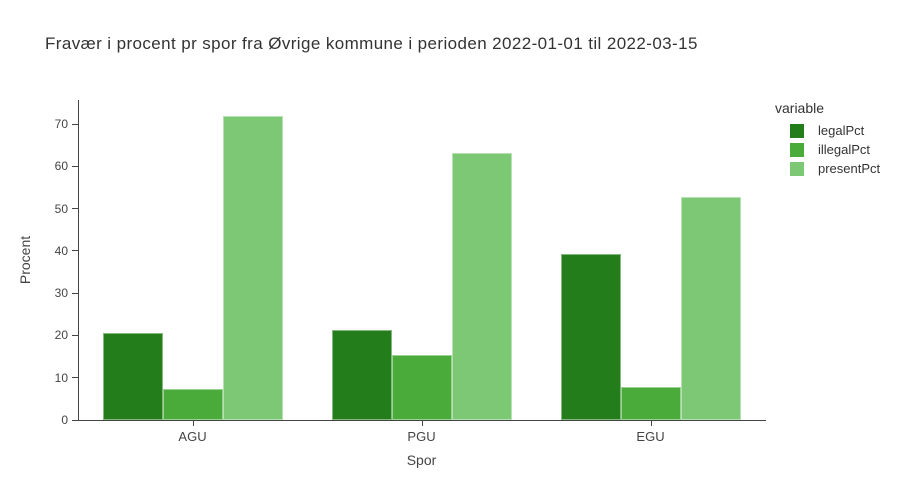 Image resolution: width=900 pixels, height=500 pixels. What do you see at coordinates (132, 376) in the screenshot?
I see `bar-legalPct-AGU` at bounding box center [132, 376].